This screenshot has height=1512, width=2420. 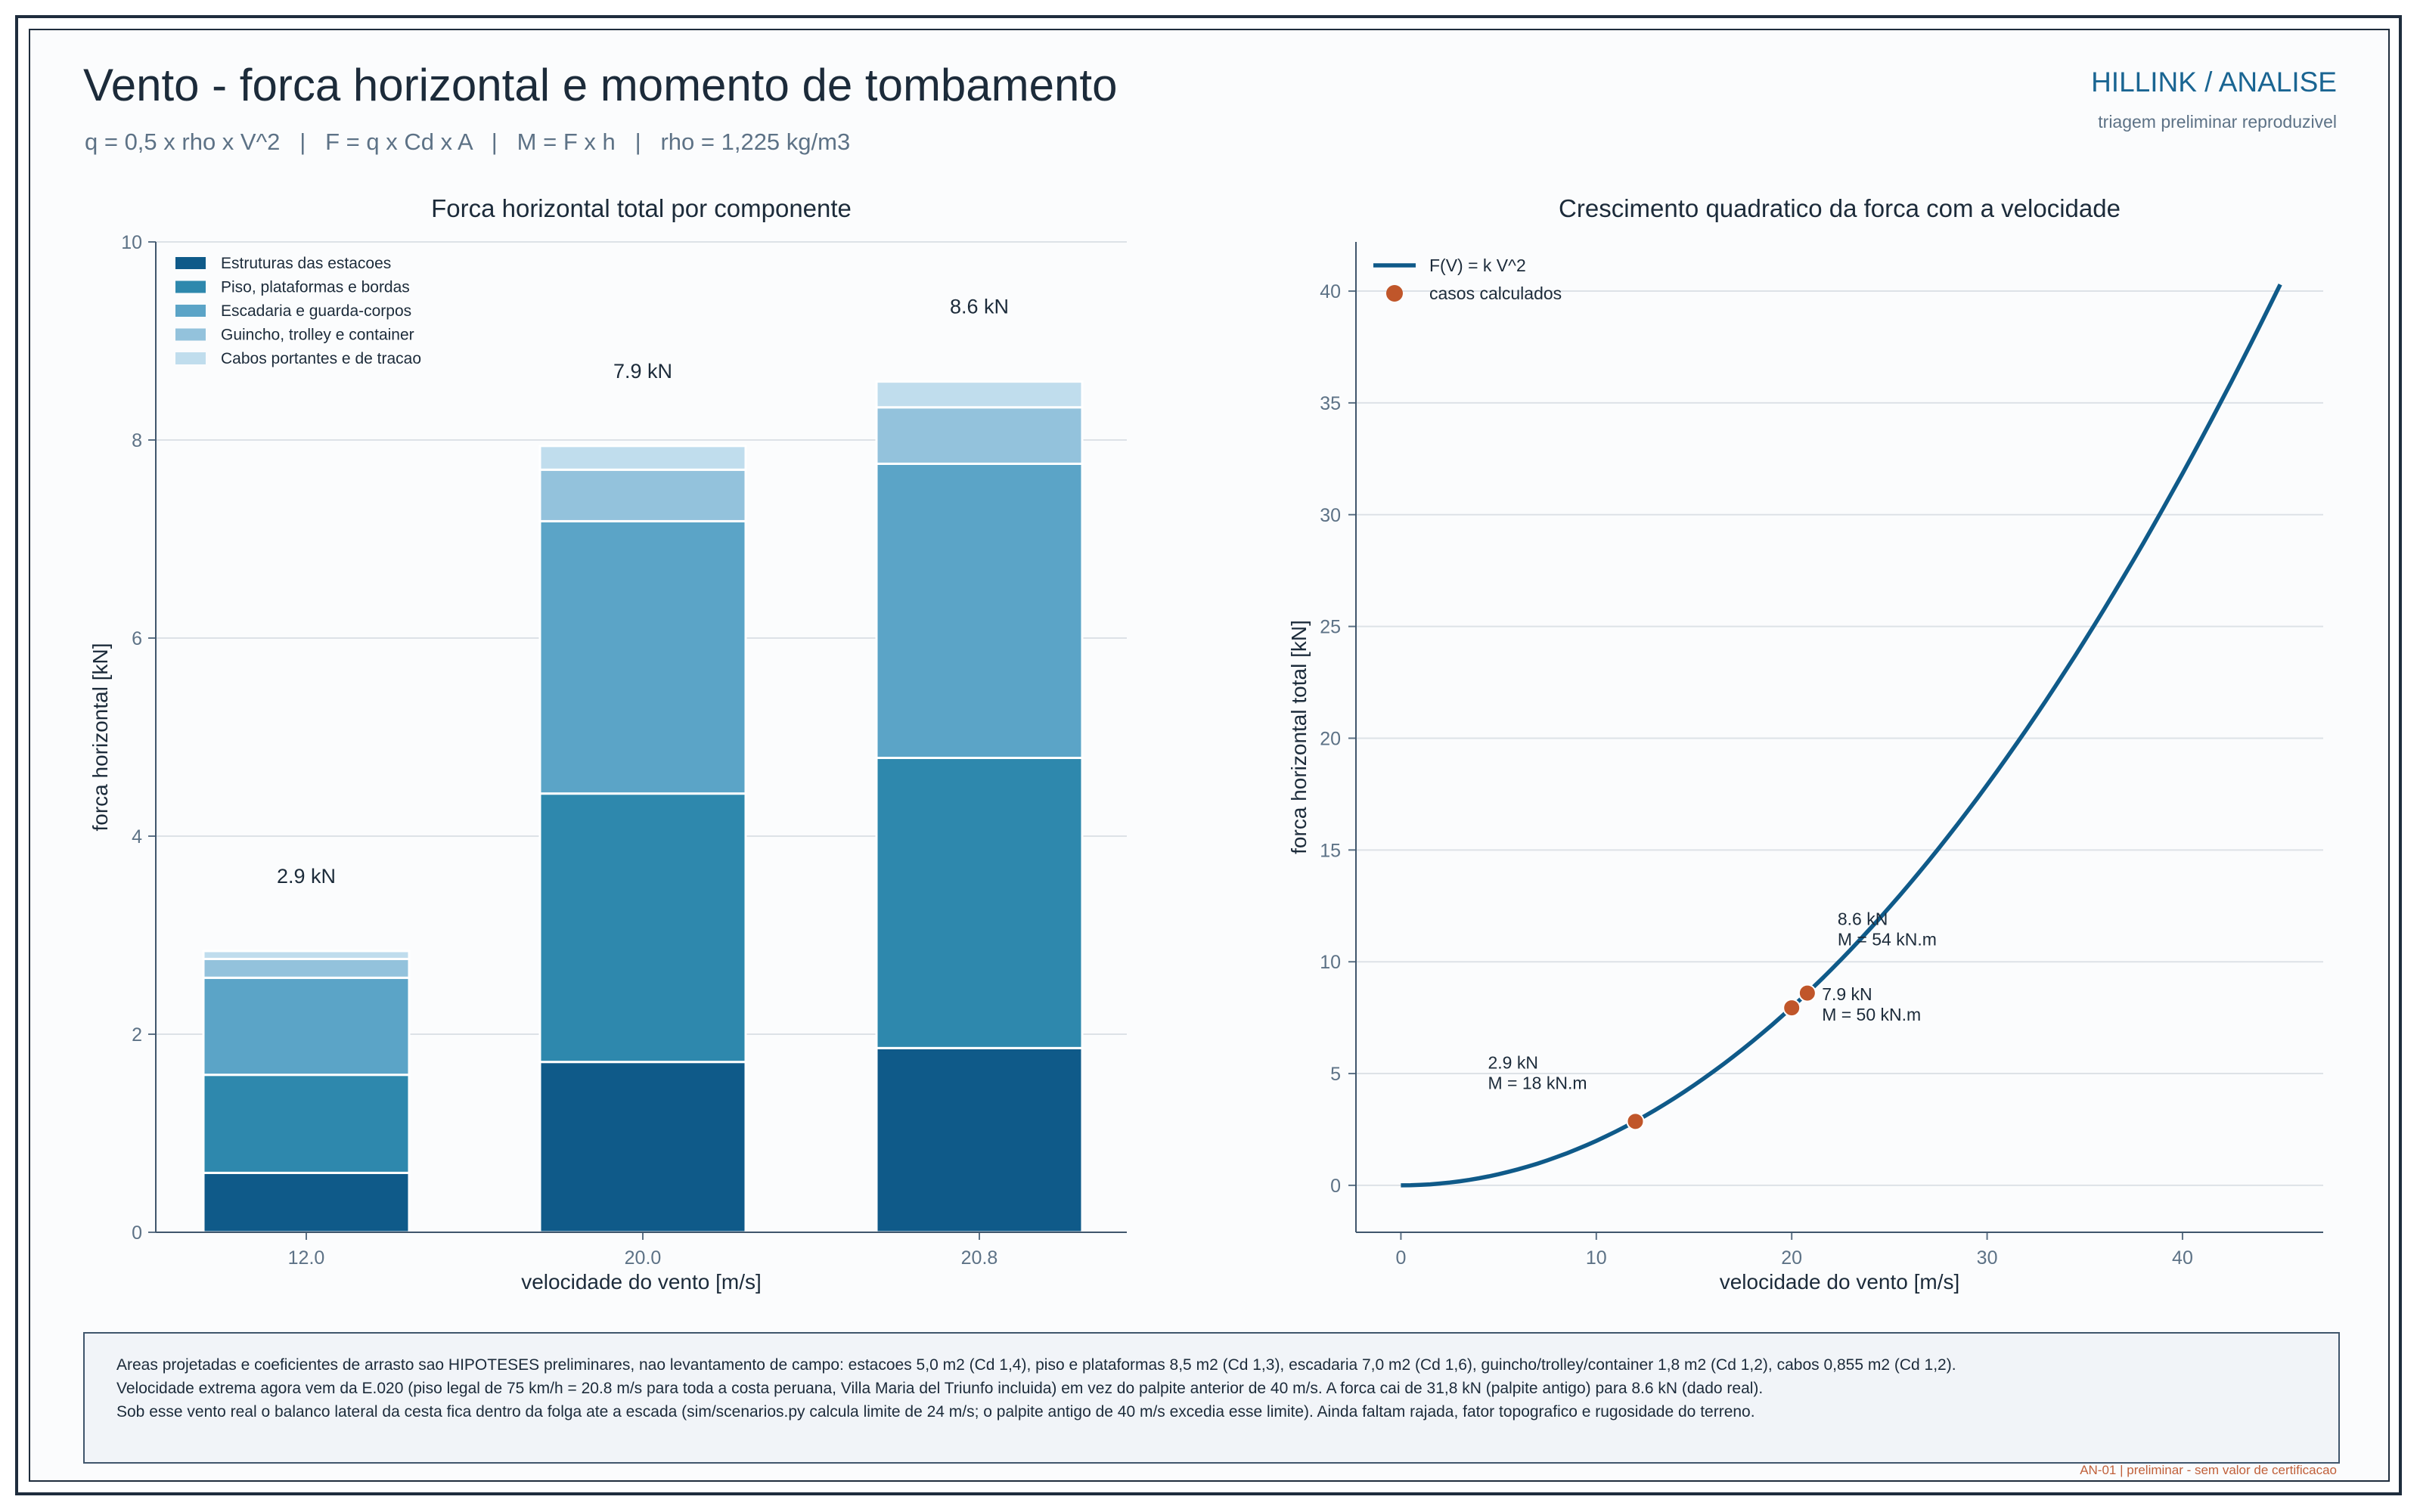 What do you see at coordinates (321, 358) in the screenshot?
I see `legend-label: Cabos portantes e de tracao` at bounding box center [321, 358].